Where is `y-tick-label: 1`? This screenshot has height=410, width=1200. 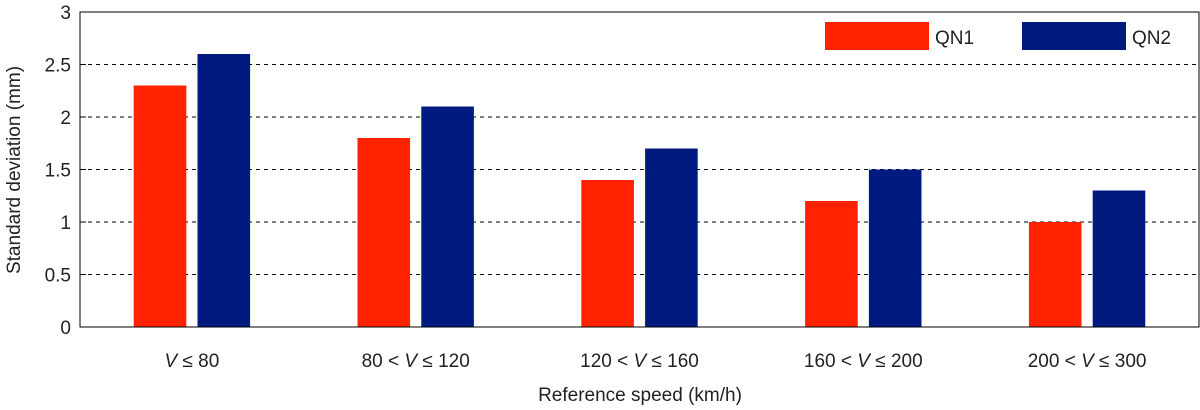 y-tick-label: 1 is located at coordinates (65, 223).